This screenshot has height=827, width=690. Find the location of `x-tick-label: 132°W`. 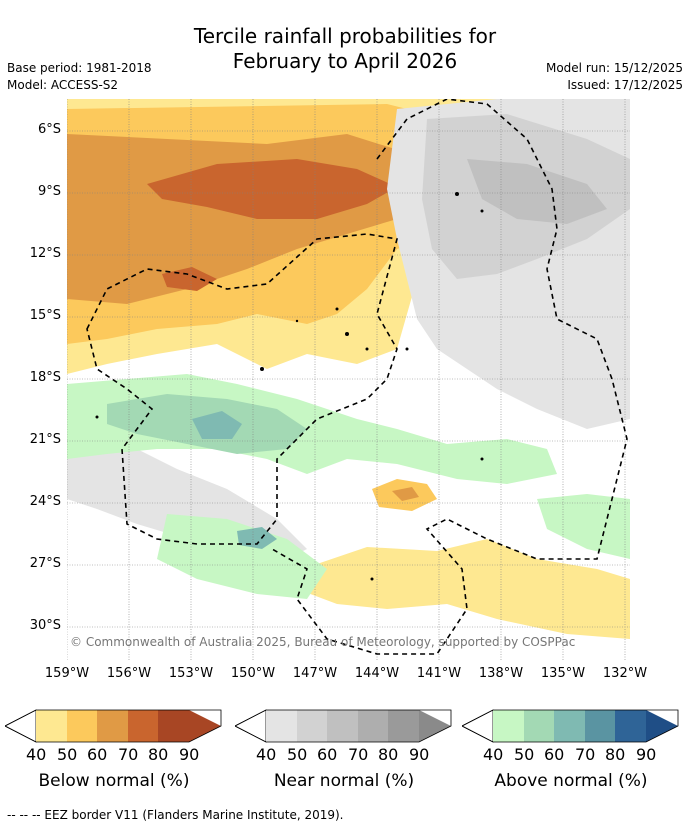

x-tick-label: 132°W is located at coordinates (625, 673).